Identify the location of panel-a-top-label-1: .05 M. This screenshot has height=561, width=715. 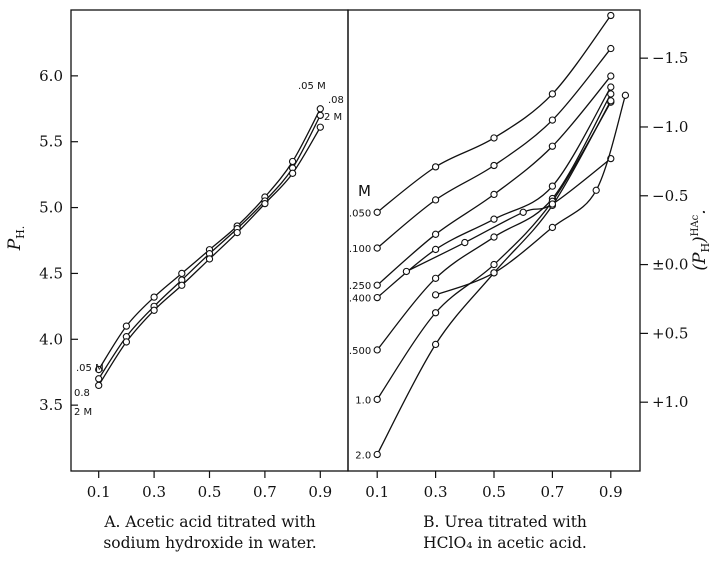
(312, 86).